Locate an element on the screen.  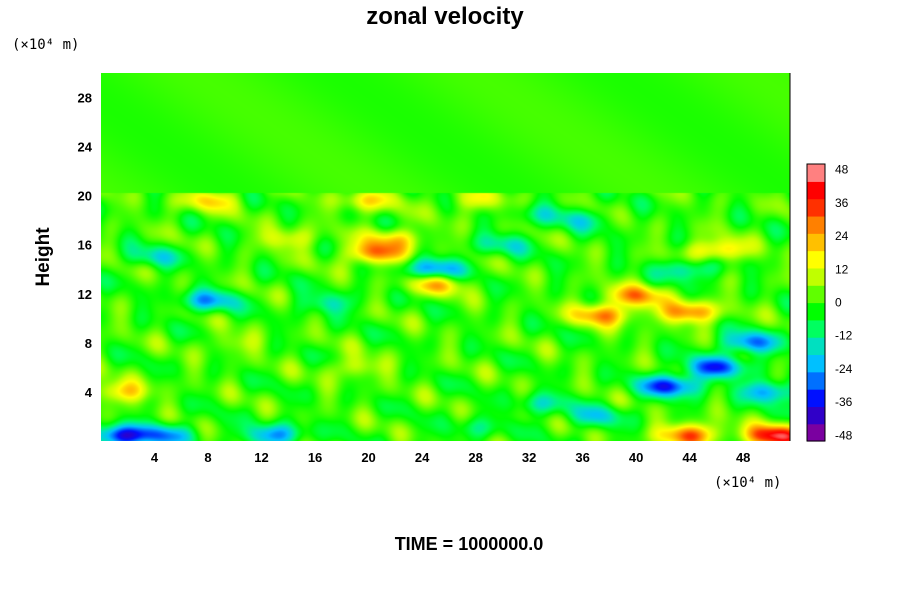
y-axis-label: Height is located at coordinates (43, 257).